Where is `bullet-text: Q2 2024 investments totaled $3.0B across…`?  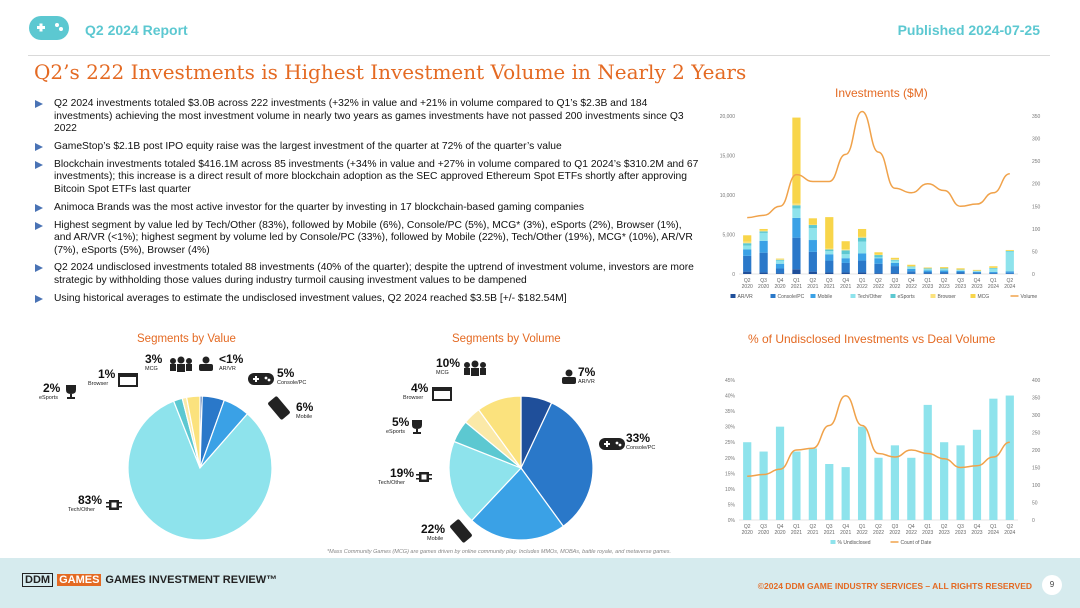
bullet-text: Q2 2024 investments totaled $3.0B across… is located at coordinates (369, 116).